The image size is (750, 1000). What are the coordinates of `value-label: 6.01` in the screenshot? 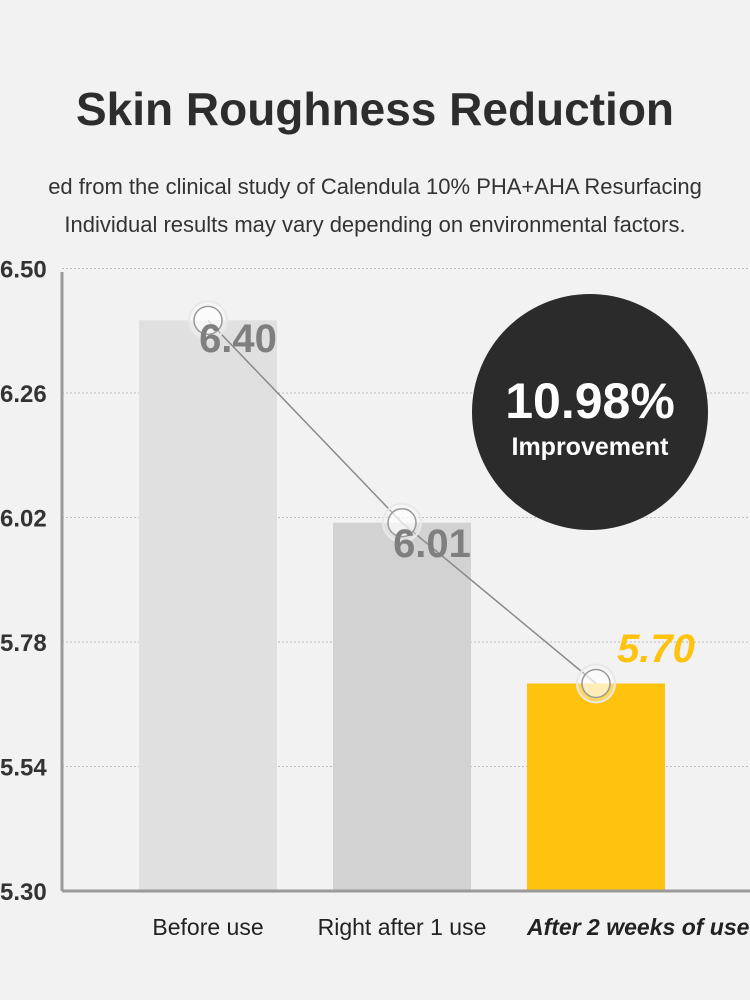 It's located at (432, 544).